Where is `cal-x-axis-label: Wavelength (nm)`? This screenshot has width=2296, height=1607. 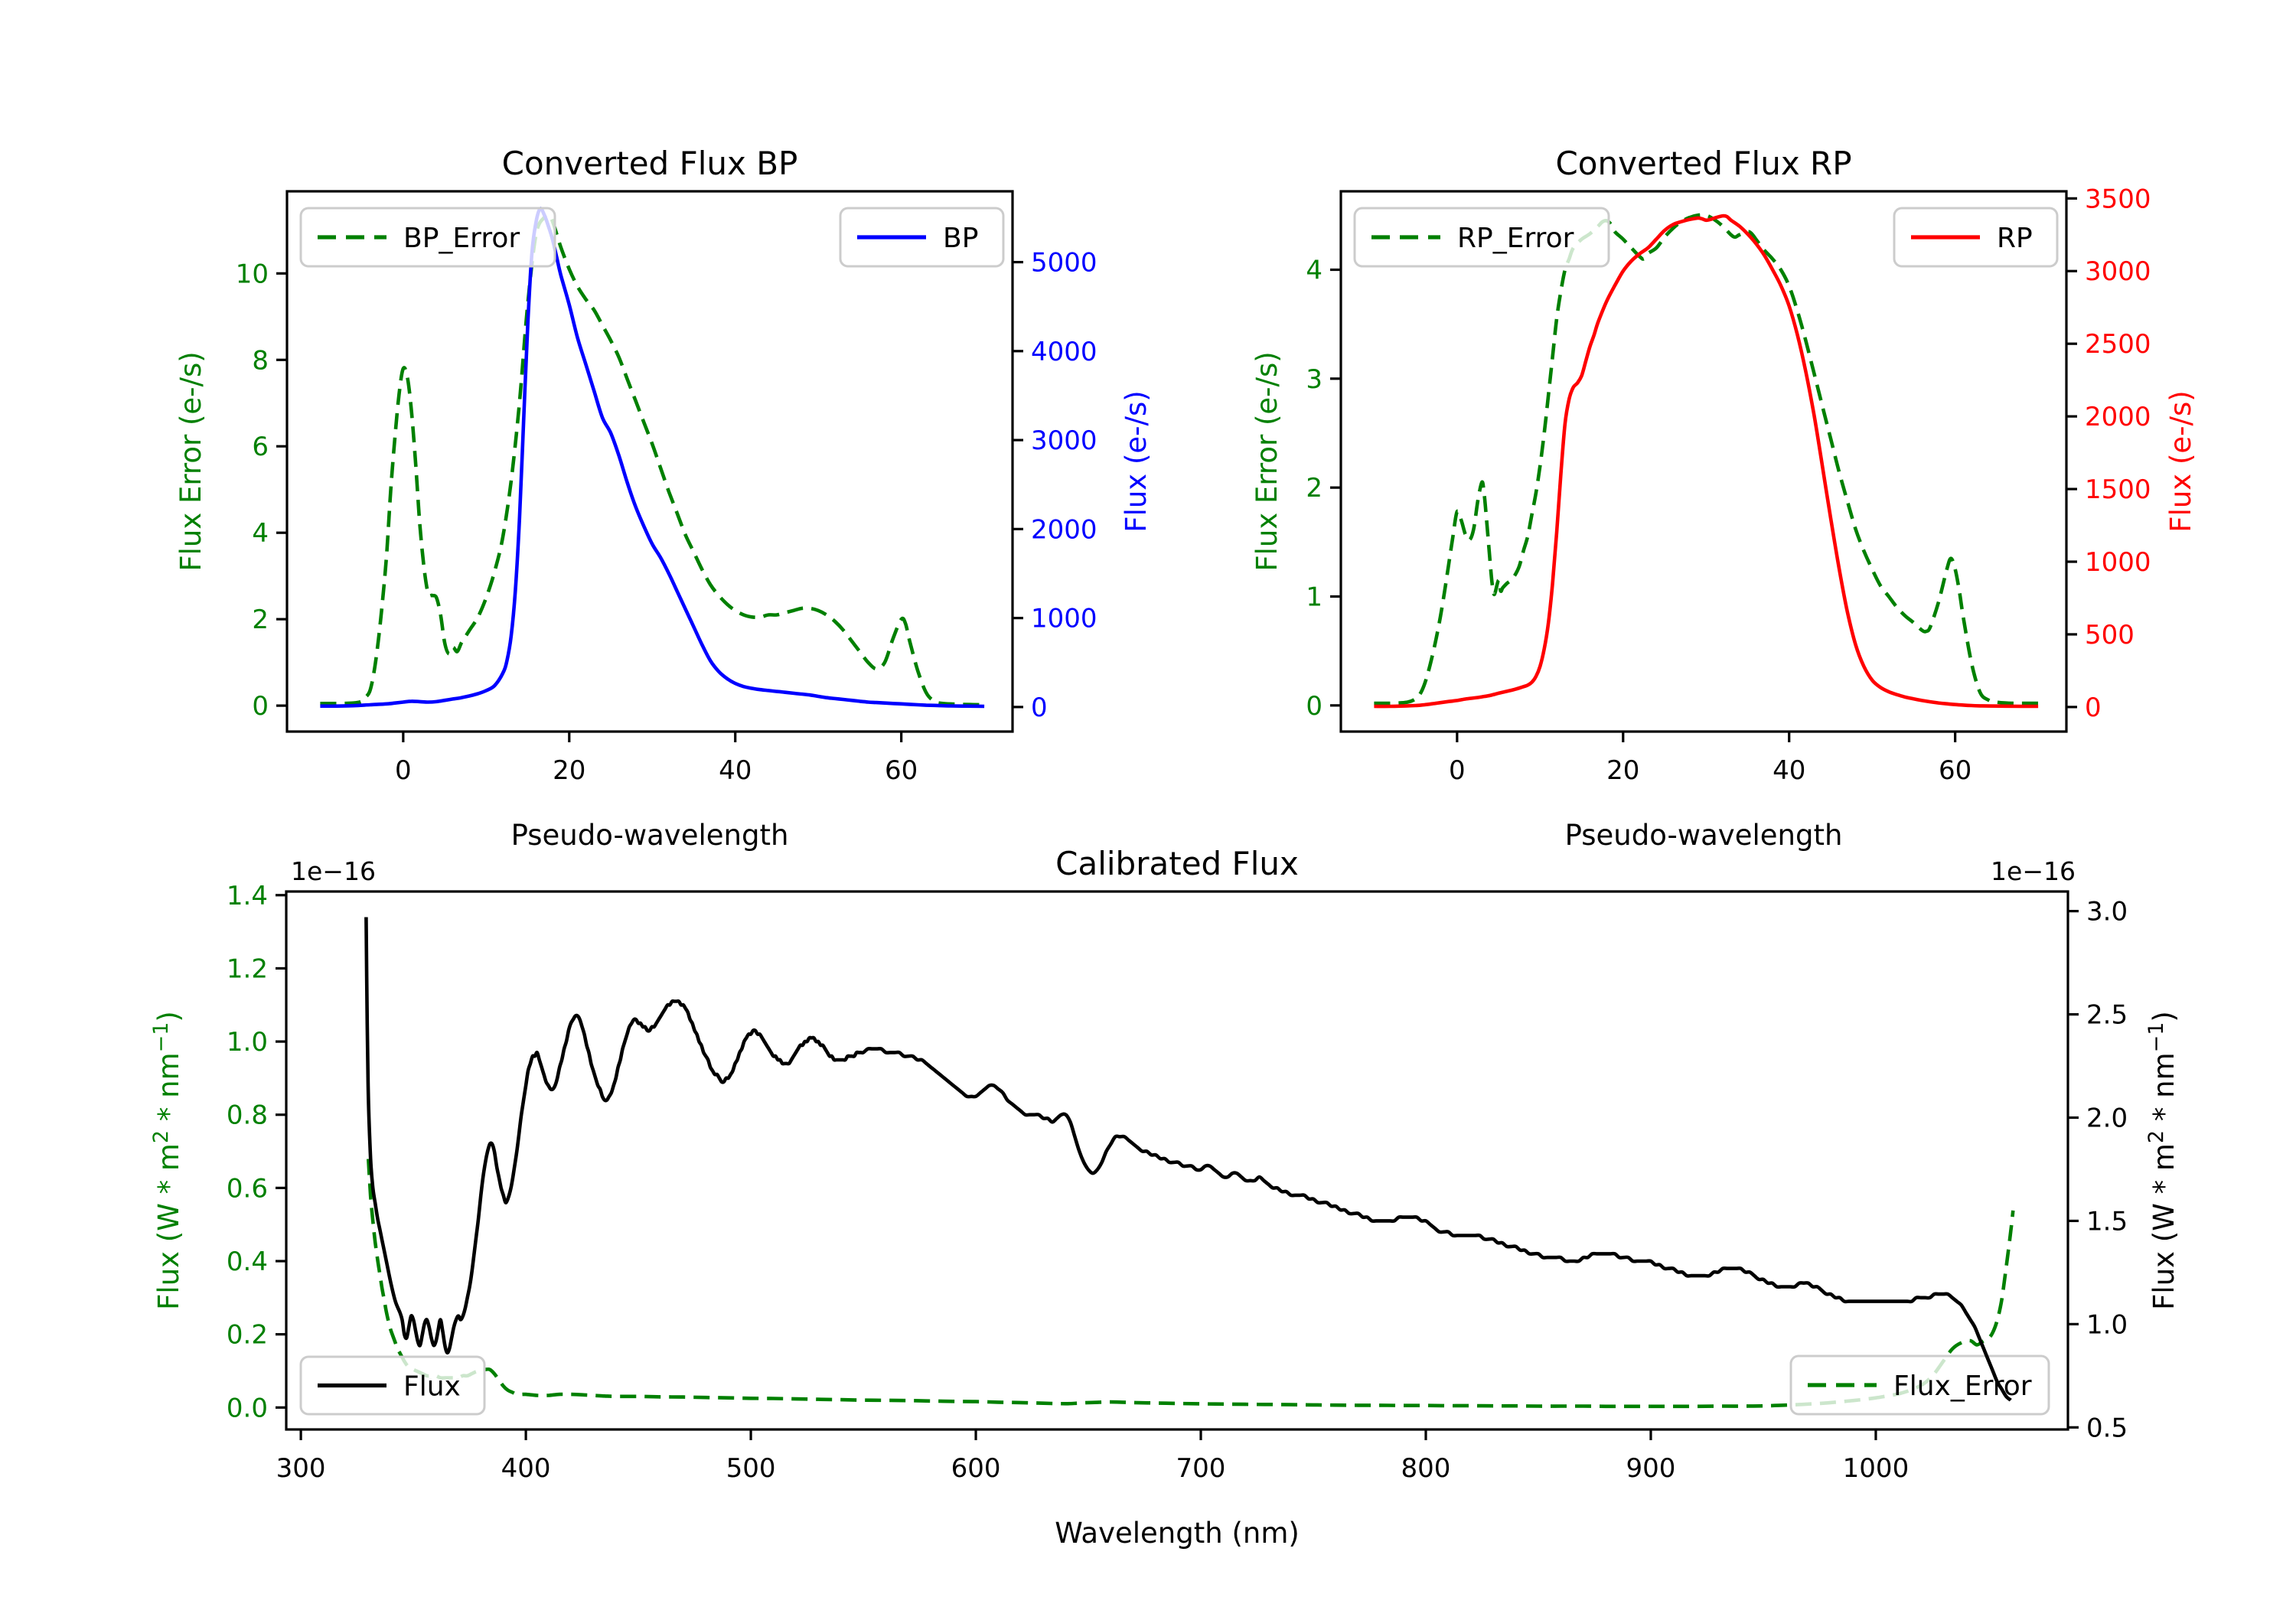 cal-x-axis-label: Wavelength (nm) is located at coordinates (1177, 1533).